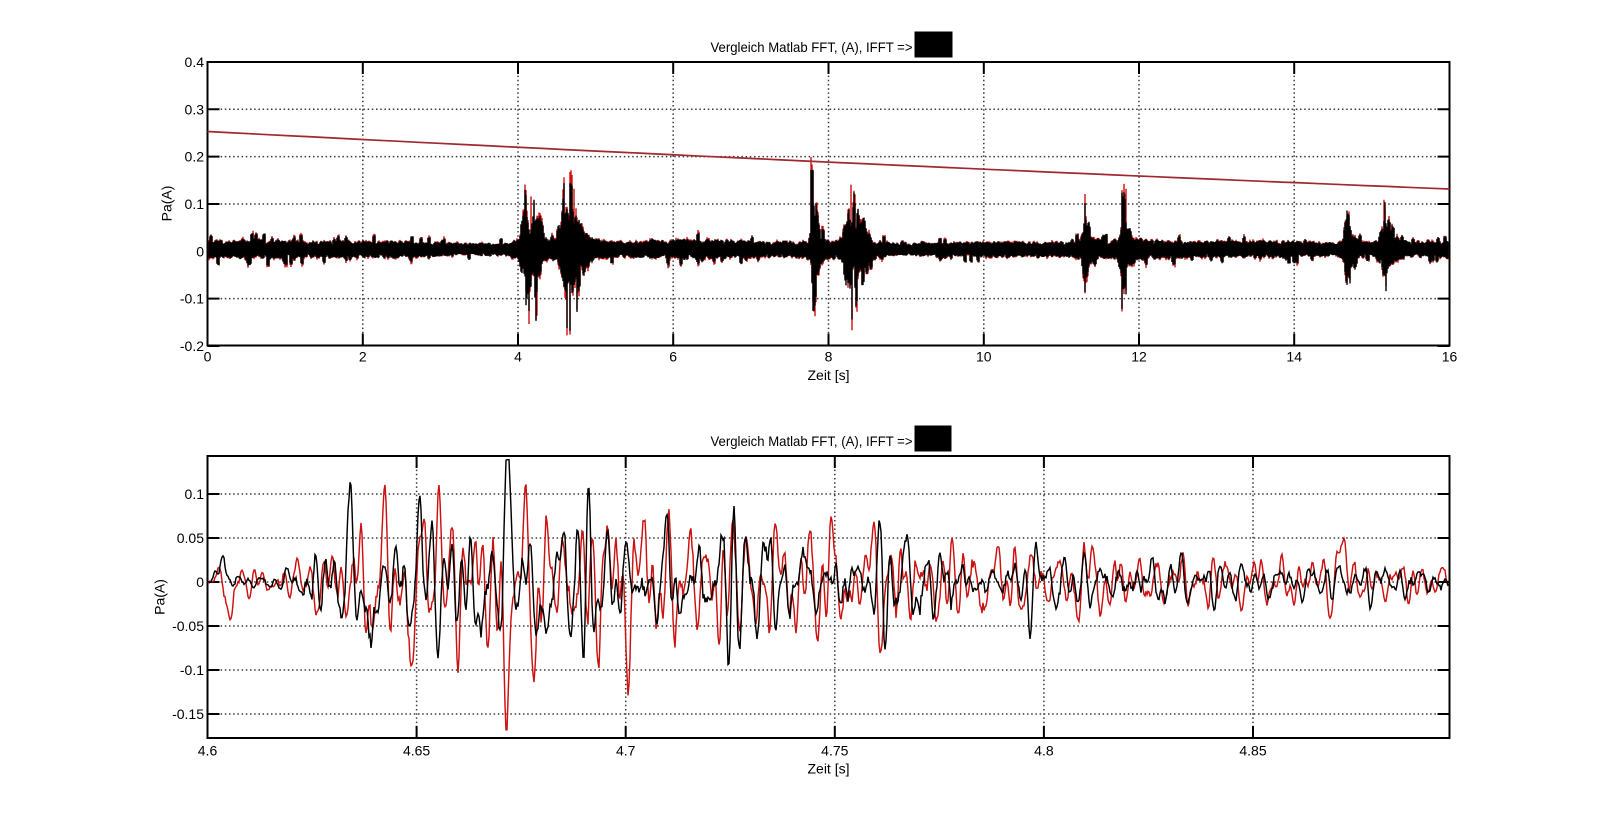  I want to click on svg-text: 4.7, so click(626, 750).